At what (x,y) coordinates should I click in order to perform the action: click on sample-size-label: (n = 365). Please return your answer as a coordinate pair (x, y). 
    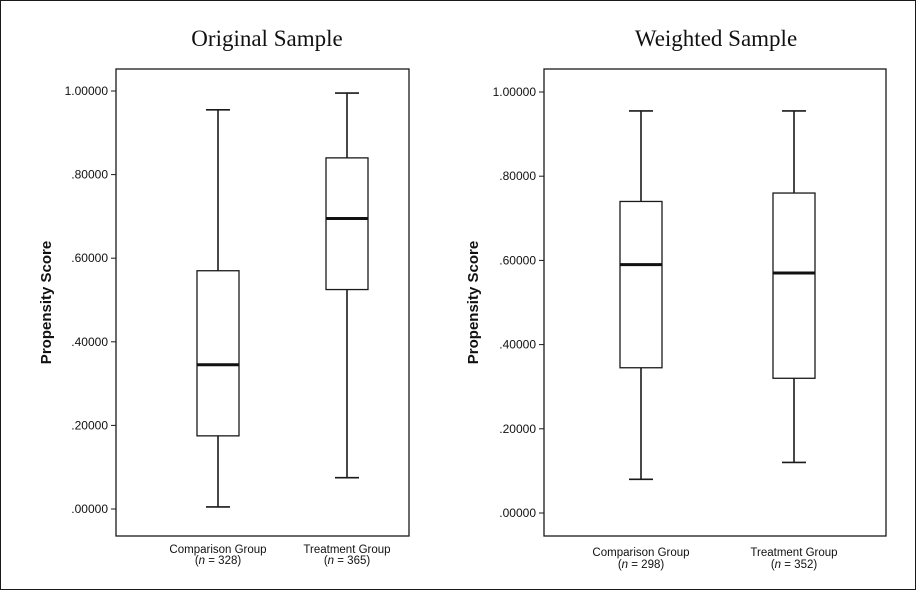
    Looking at the image, I should click on (347, 561).